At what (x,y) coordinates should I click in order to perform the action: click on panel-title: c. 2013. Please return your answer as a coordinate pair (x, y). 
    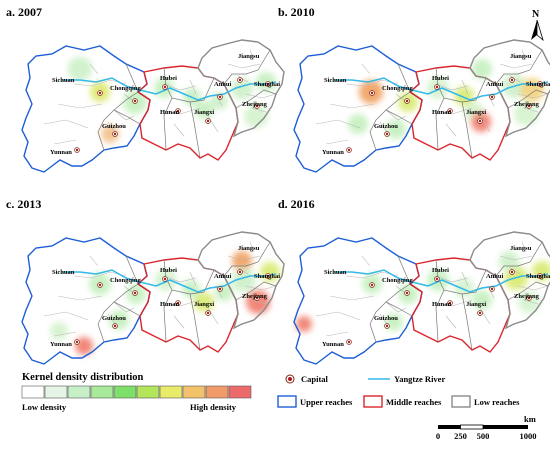
    Looking at the image, I should click on (23, 204).